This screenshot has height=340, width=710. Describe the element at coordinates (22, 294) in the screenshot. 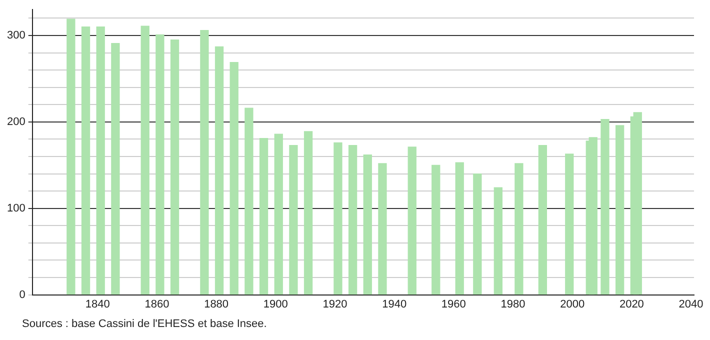

I see `y-tick-label: 0` at that location.